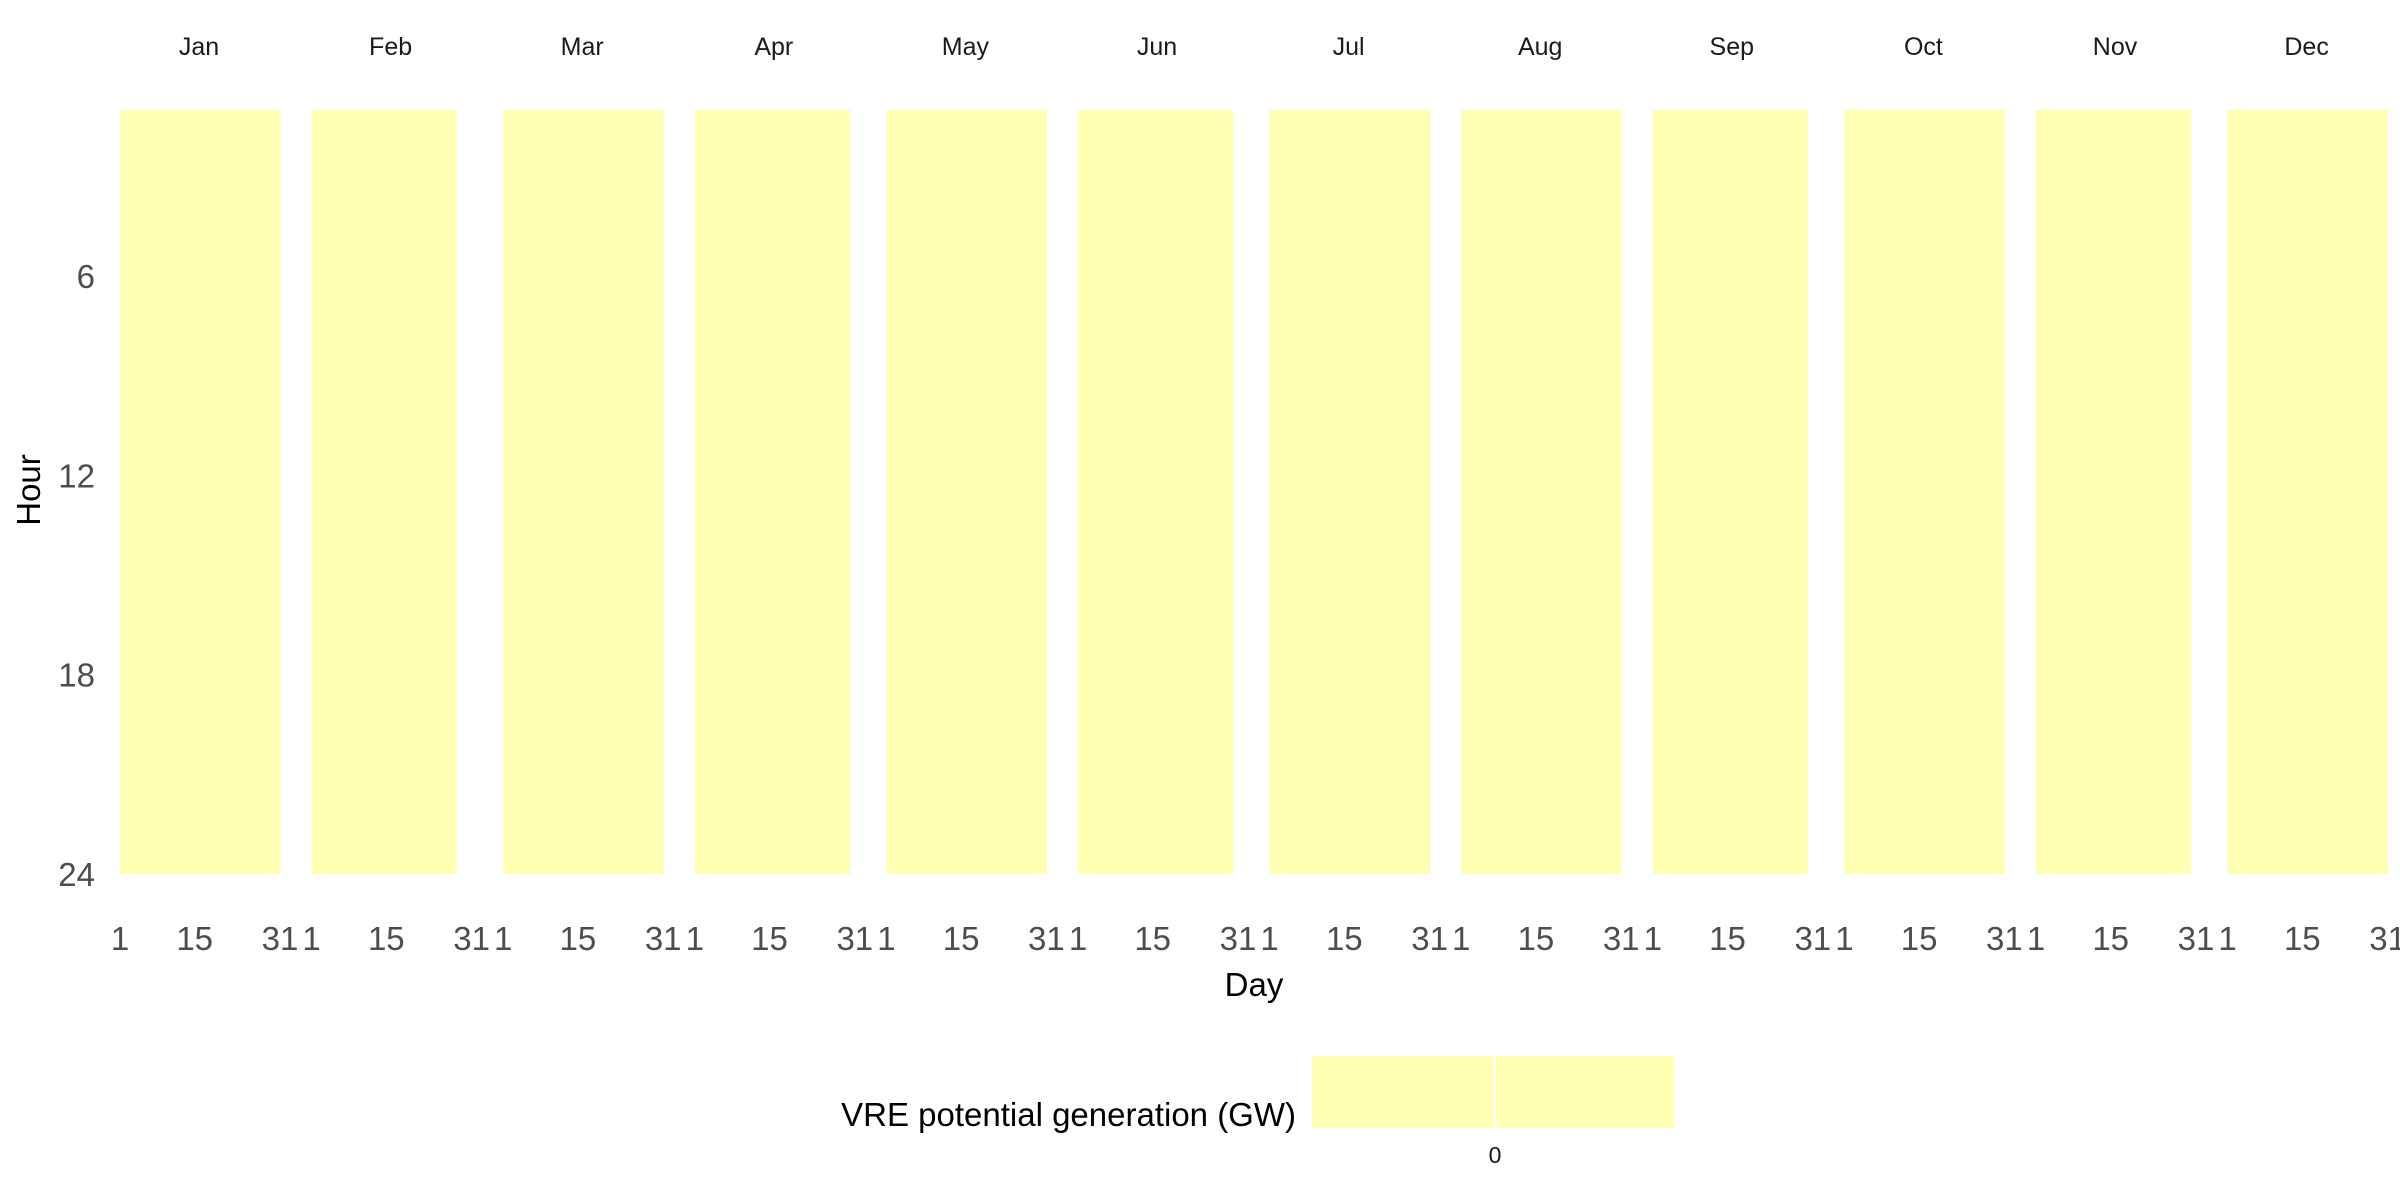 This screenshot has height=1200, width=2400. Describe the element at coordinates (1540, 47) in the screenshot. I see `facet-strip-label: Aug` at that location.